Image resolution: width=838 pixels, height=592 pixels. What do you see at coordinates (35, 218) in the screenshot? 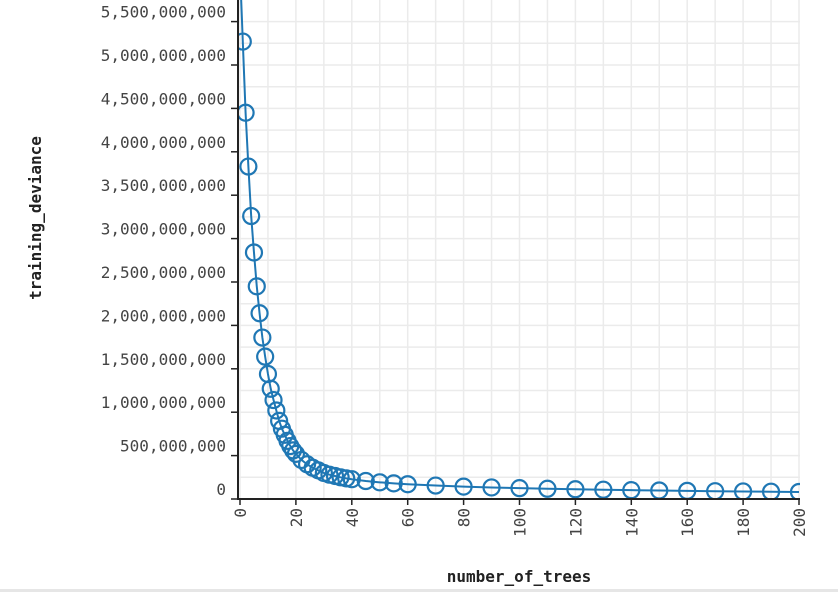
I see `y-axis-title: training_deviance` at bounding box center [35, 218].